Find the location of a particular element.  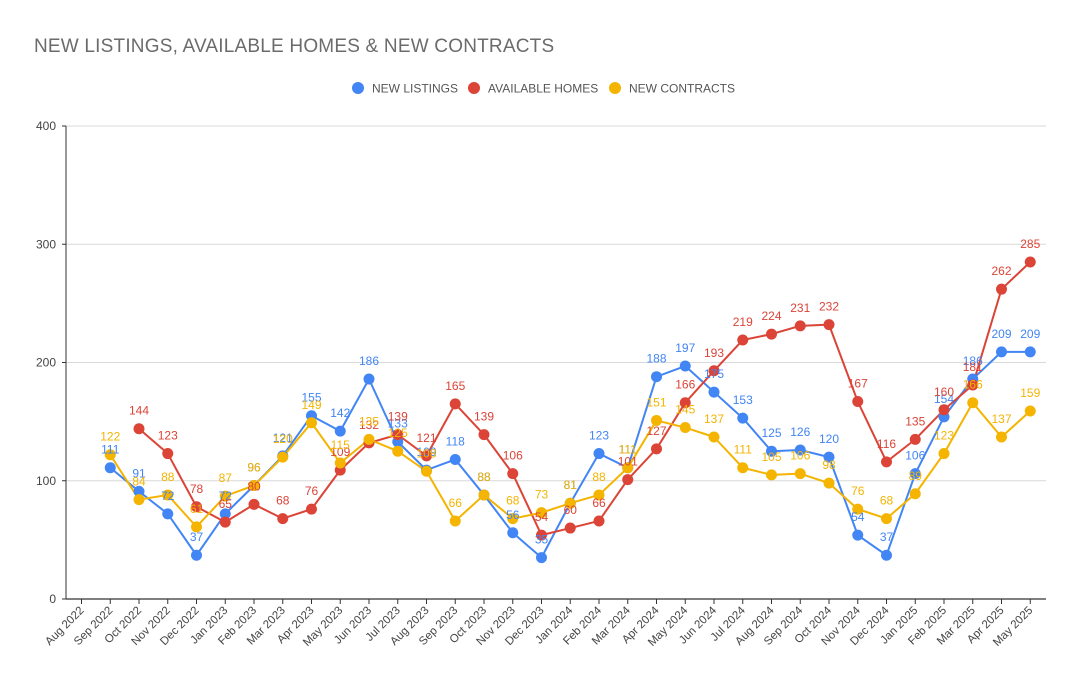

data-label: 197 is located at coordinates (685, 348).